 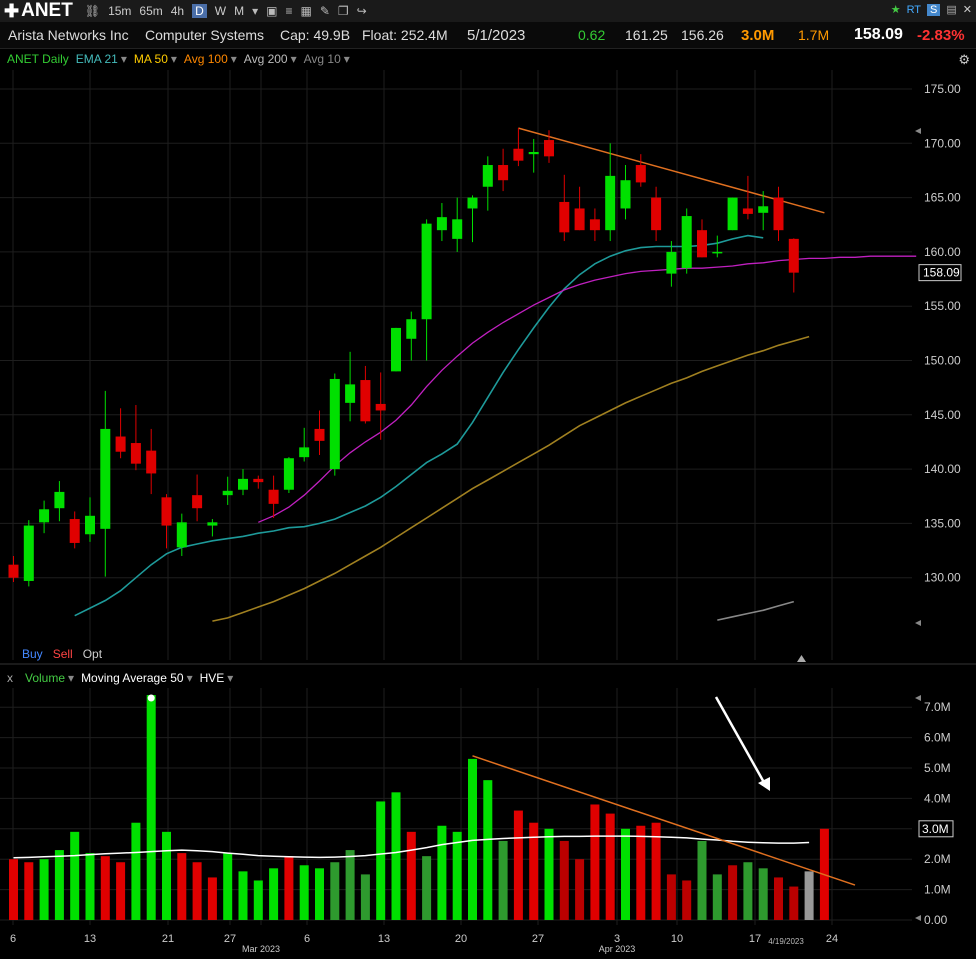 I want to click on study-ma50: MA 50, so click(x=150, y=59).